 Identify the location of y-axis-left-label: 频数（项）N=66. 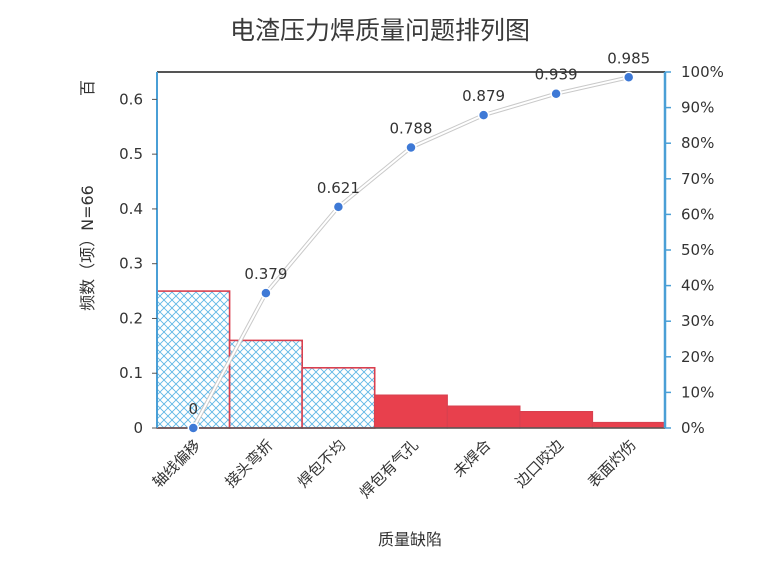
(87, 248).